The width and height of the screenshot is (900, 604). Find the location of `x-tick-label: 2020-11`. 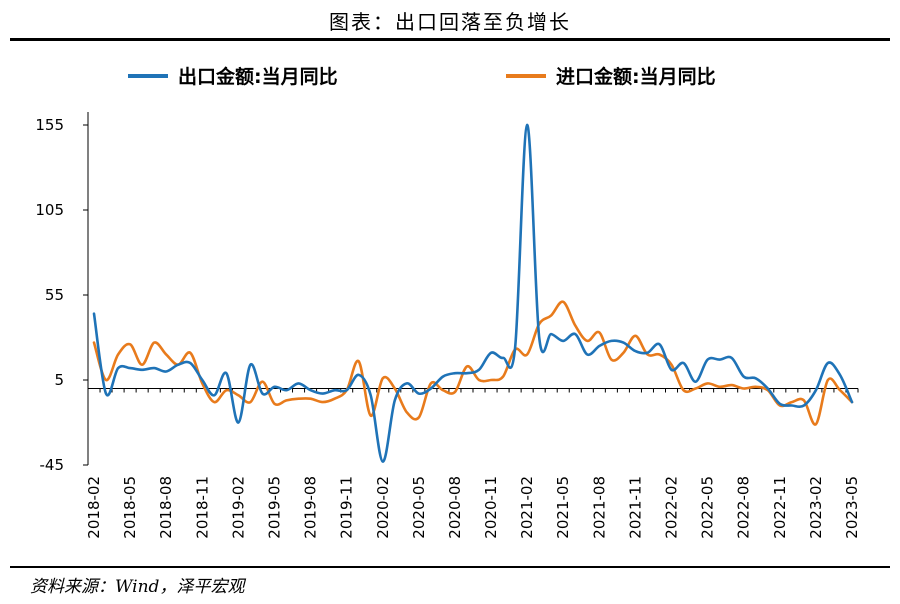

x-tick-label: 2020-11 is located at coordinates (491, 507).